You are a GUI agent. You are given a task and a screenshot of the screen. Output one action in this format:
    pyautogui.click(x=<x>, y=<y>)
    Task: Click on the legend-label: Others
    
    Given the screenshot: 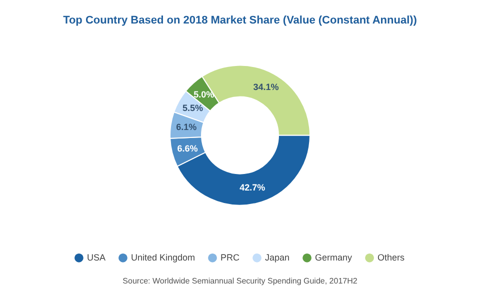 What is the action you would take?
    pyautogui.click(x=392, y=257)
    